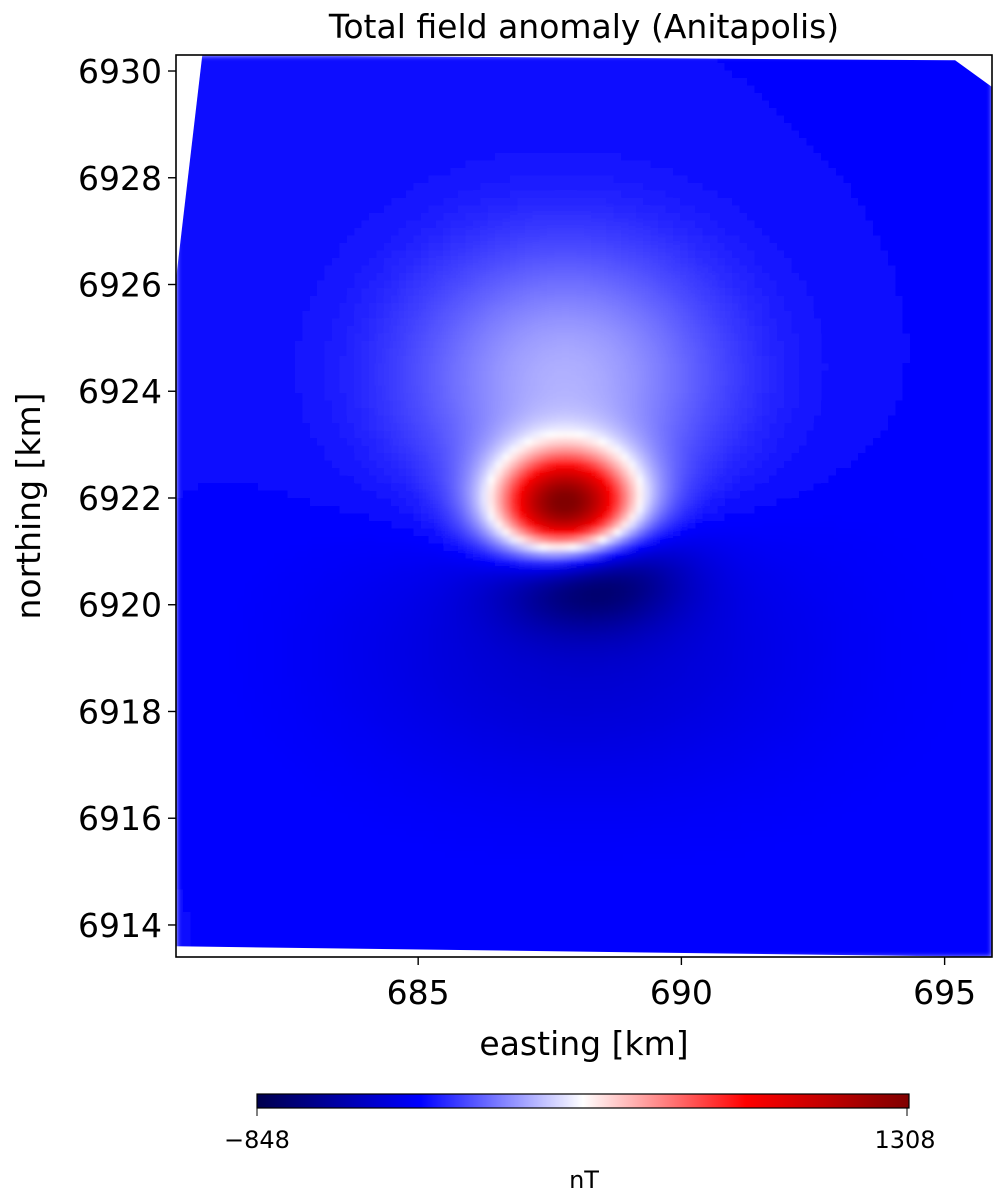 The width and height of the screenshot is (1000, 1204). What do you see at coordinates (944, 992) in the screenshot?
I see `x-tick-label: 695` at bounding box center [944, 992].